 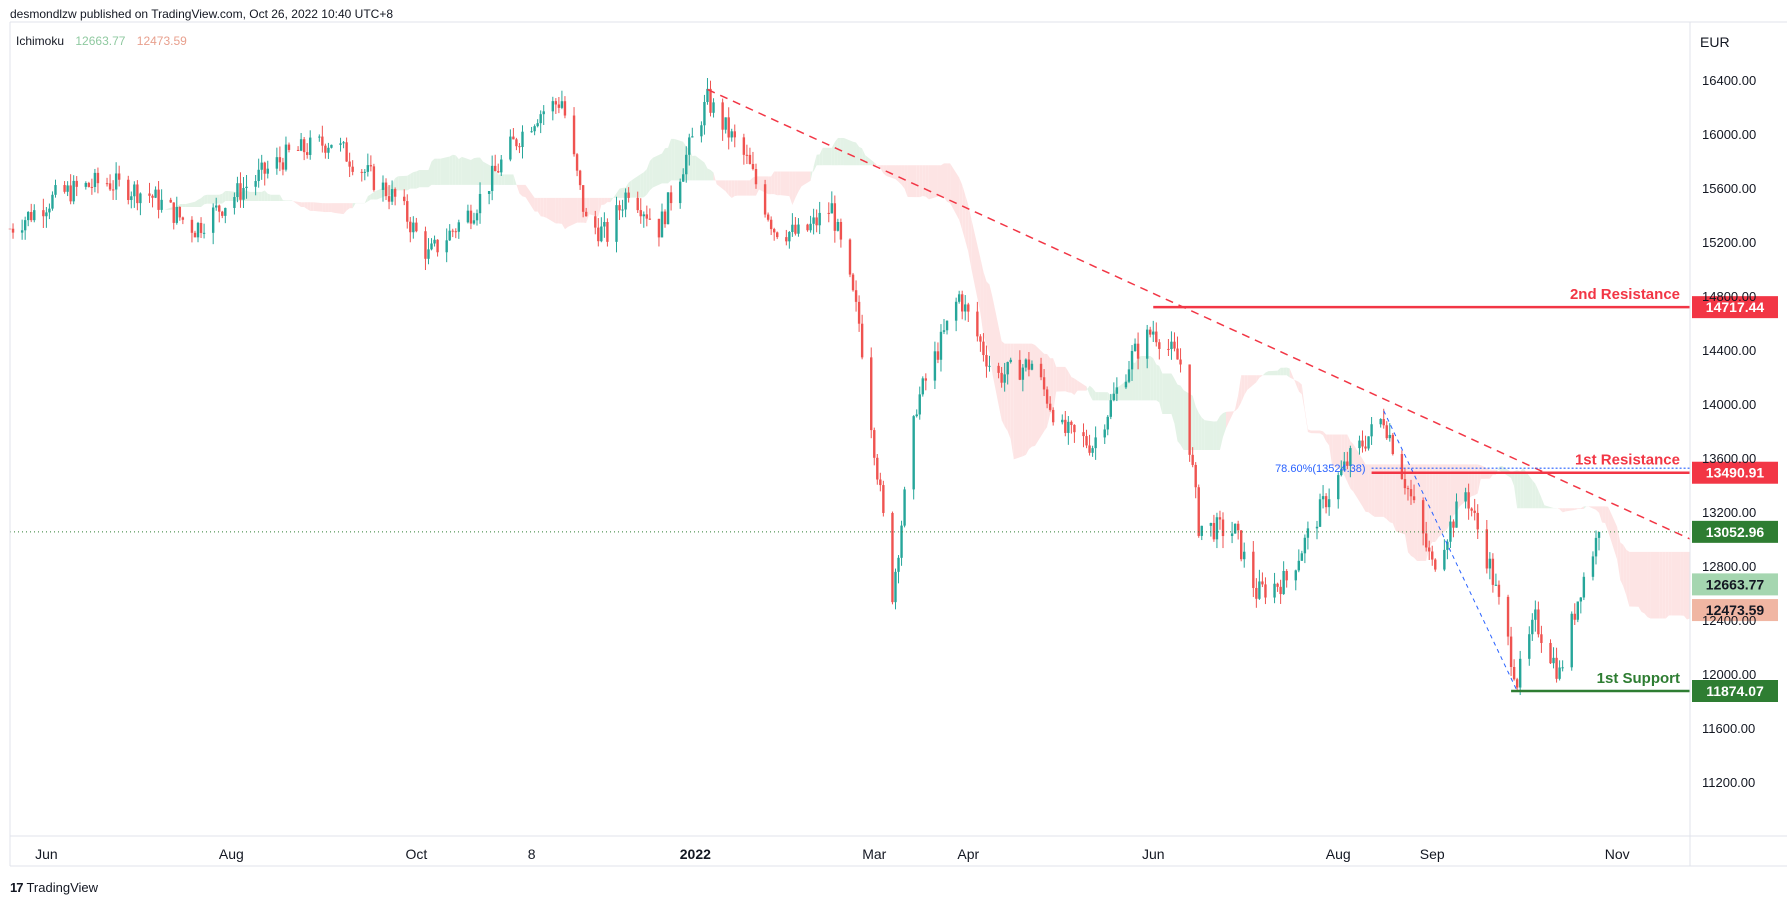 I want to click on level-price-badge, so click(x=1735, y=691).